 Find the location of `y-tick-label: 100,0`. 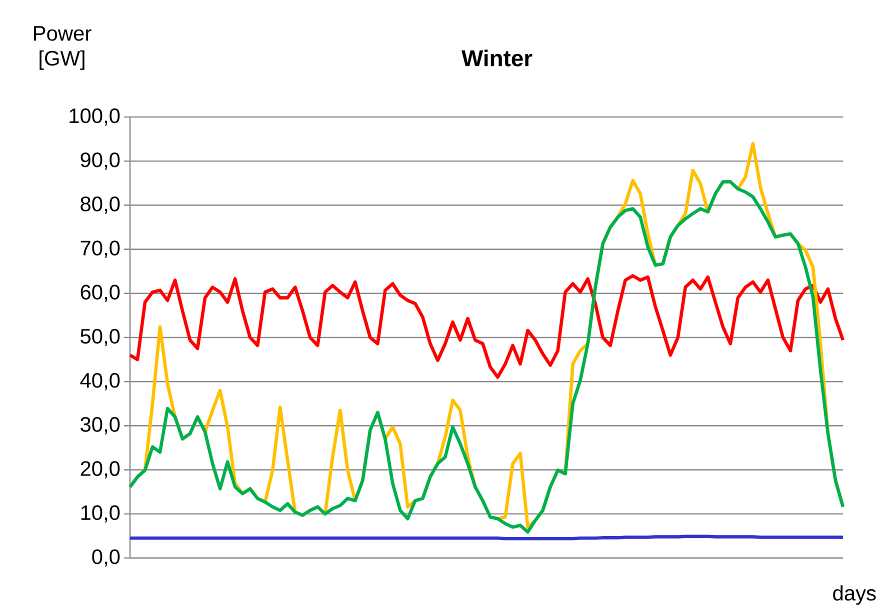

y-tick-label: 100,0 is located at coordinates (95, 117).